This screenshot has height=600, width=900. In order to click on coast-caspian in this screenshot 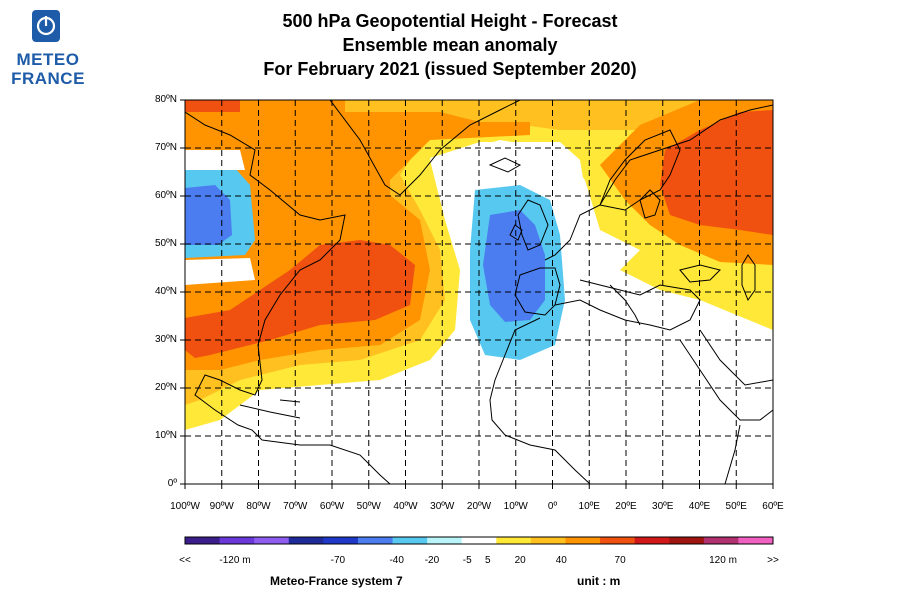, I will do `click(748, 278)`.